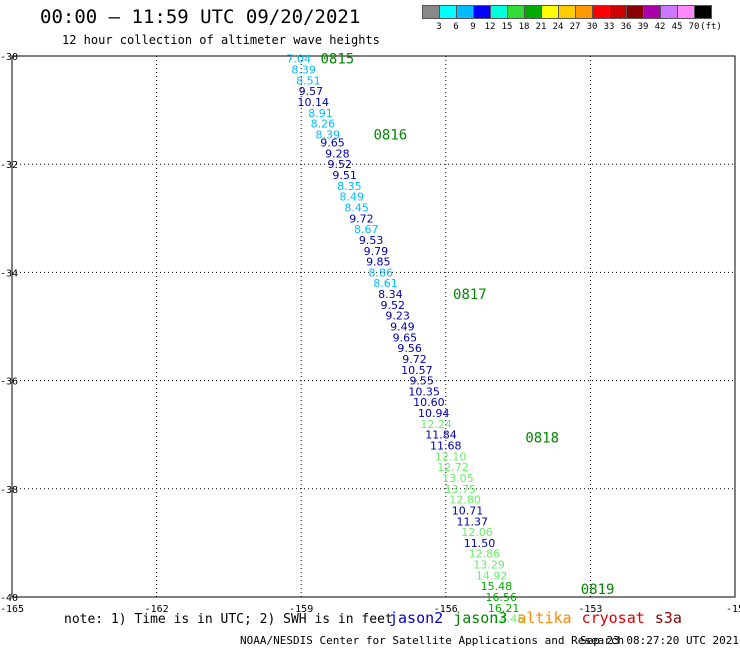  What do you see at coordinates (356, 207) in the screenshot?
I see `swh-value: 8.45` at bounding box center [356, 207].